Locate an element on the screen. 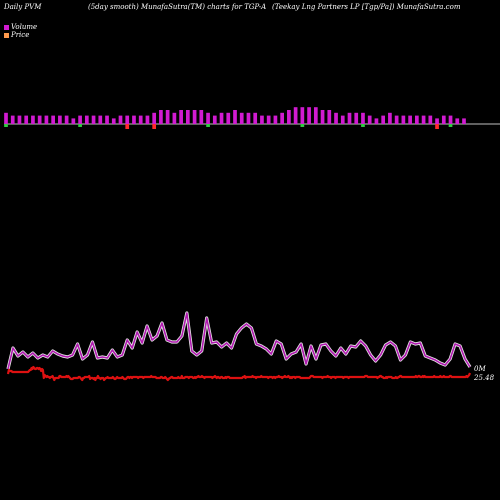 The height and width of the screenshot is (500, 500). chart-header-left: Daily PVM is located at coordinates (23, 7).